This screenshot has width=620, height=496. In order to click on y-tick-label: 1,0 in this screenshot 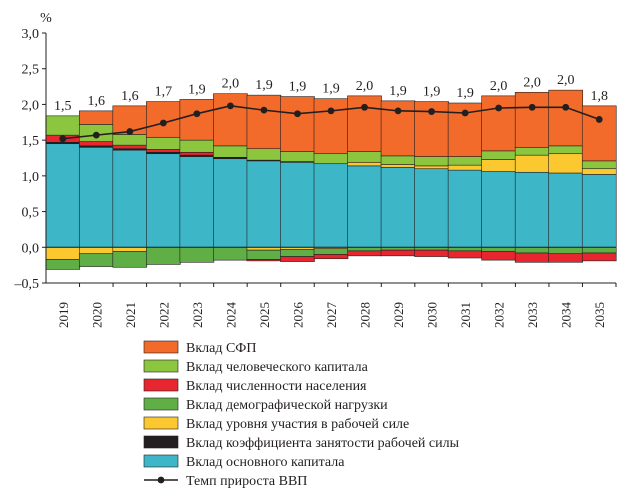, I will do `click(31, 177)`.